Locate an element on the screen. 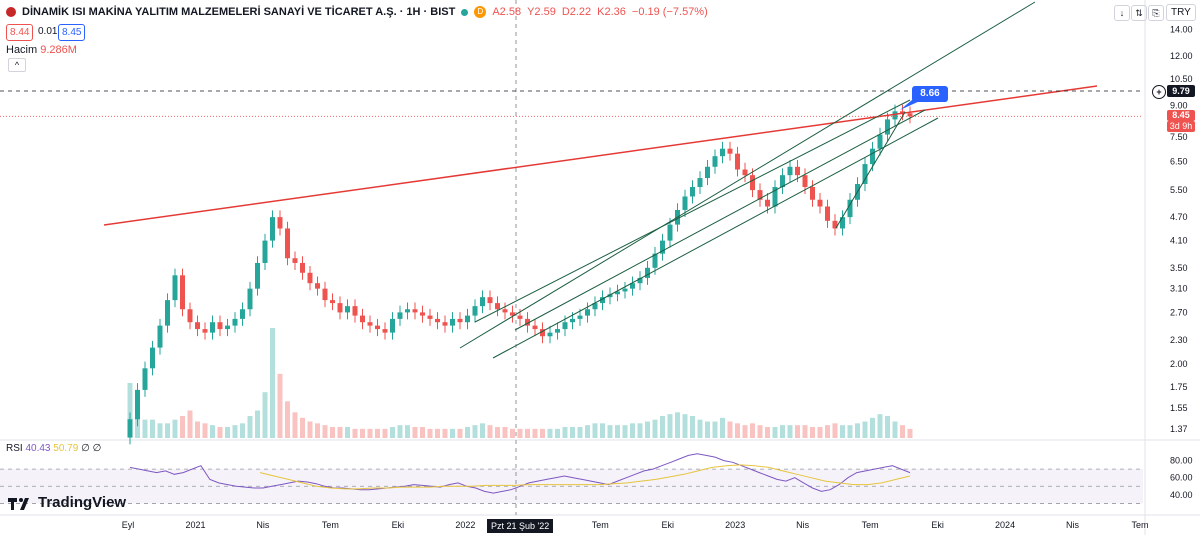 The image size is (1200, 535). add-alert-icon: + is located at coordinates (1159, 92).